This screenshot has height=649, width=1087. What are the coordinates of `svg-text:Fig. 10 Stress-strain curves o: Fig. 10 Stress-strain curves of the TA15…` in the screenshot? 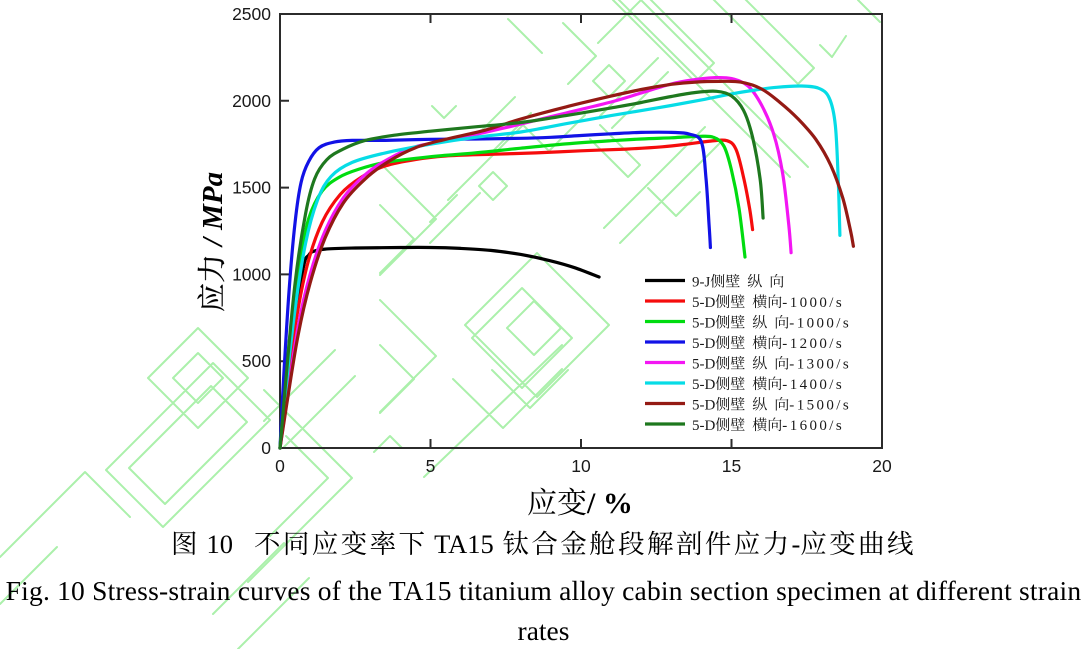 It's located at (544, 590).